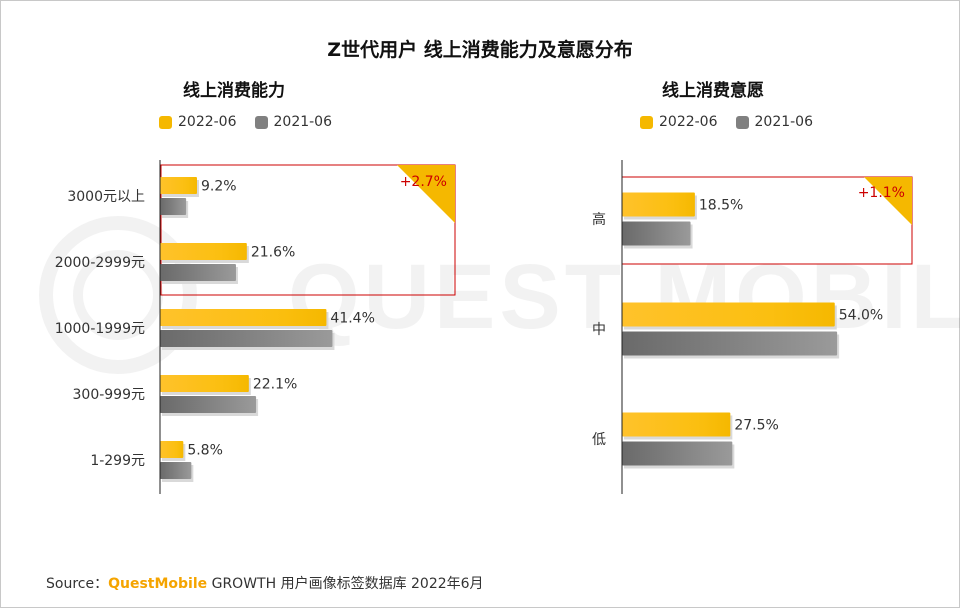 The image size is (960, 608). I want to click on right-legend: 2022-06 2021-06, so click(726, 122).